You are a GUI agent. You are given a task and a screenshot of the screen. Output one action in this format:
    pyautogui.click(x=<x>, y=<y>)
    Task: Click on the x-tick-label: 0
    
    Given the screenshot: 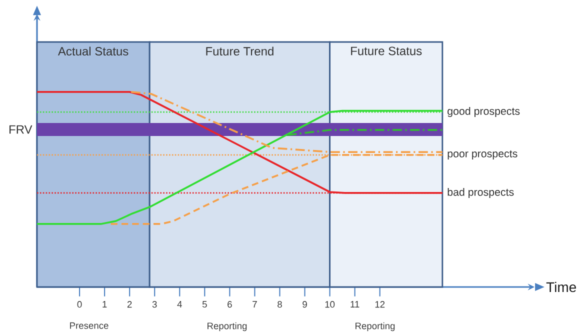 What is the action you would take?
    pyautogui.click(x=79, y=304)
    